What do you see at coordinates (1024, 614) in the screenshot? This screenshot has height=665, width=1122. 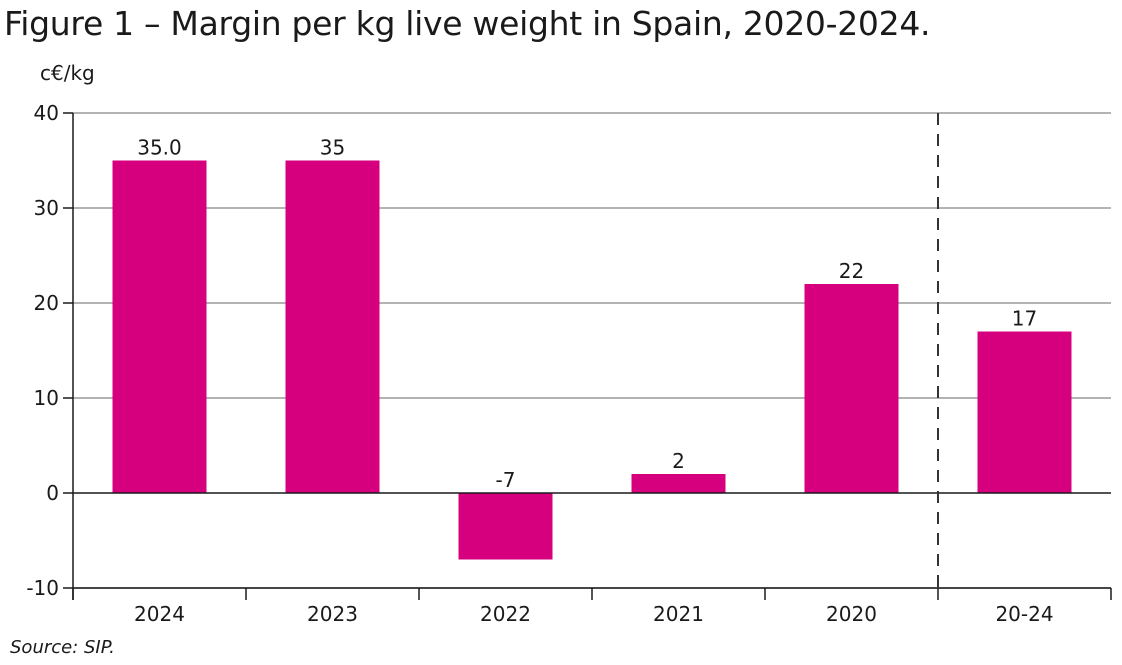 I see `x-tick-label-20-24: 20-24` at bounding box center [1024, 614].